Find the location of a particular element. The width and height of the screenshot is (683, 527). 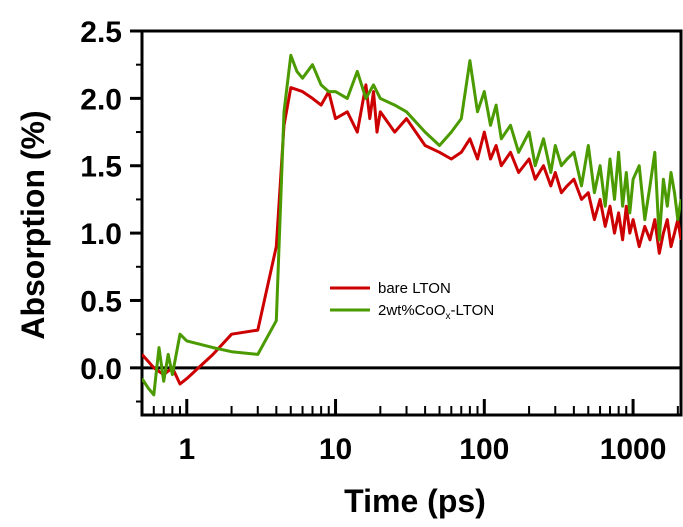

y-tick-label: 2.5 is located at coordinates (101, 32).